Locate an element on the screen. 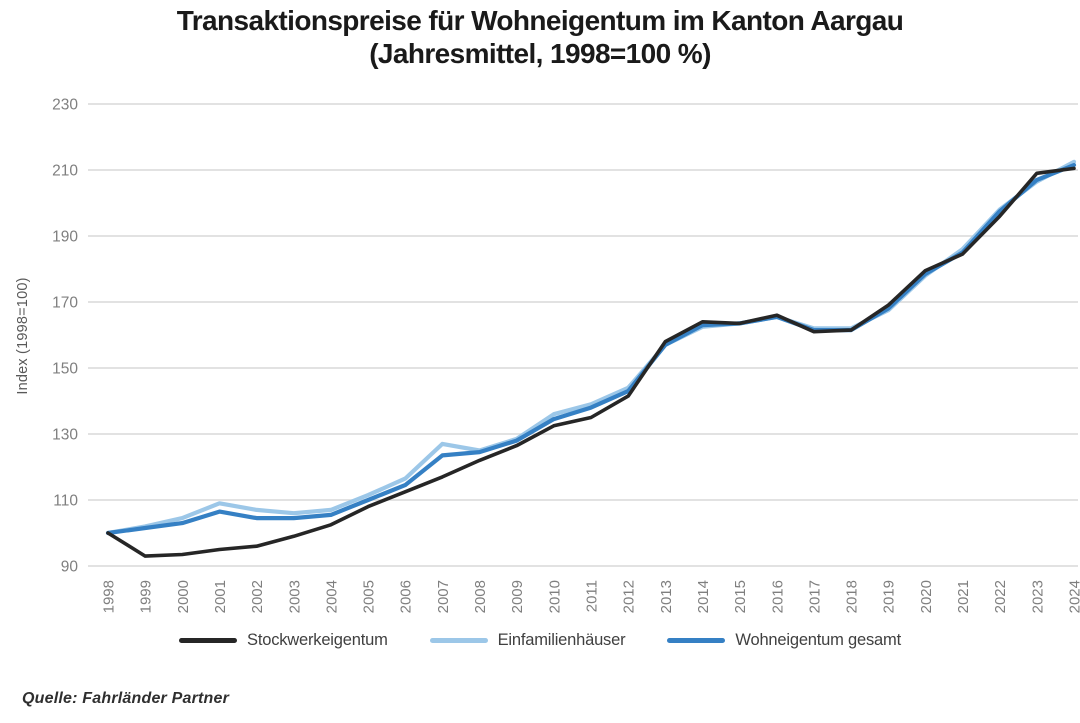 Image resolution: width=1080 pixels, height=723 pixels. source-caption: Quelle: Fahrländer Partner is located at coordinates (126, 698).